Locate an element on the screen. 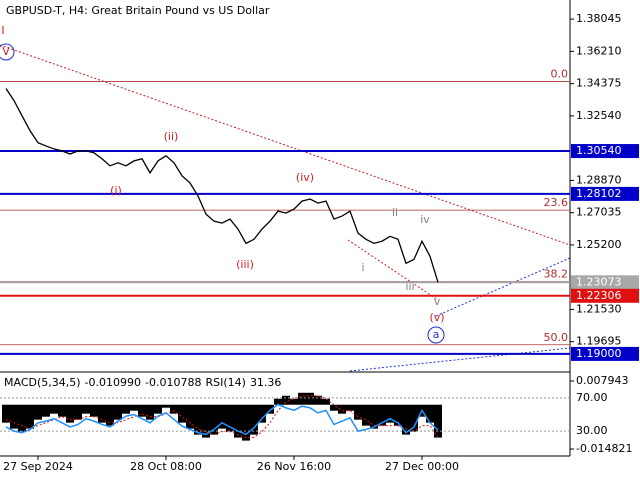 The image size is (640, 480). wave-label: (iv) is located at coordinates (305, 177).